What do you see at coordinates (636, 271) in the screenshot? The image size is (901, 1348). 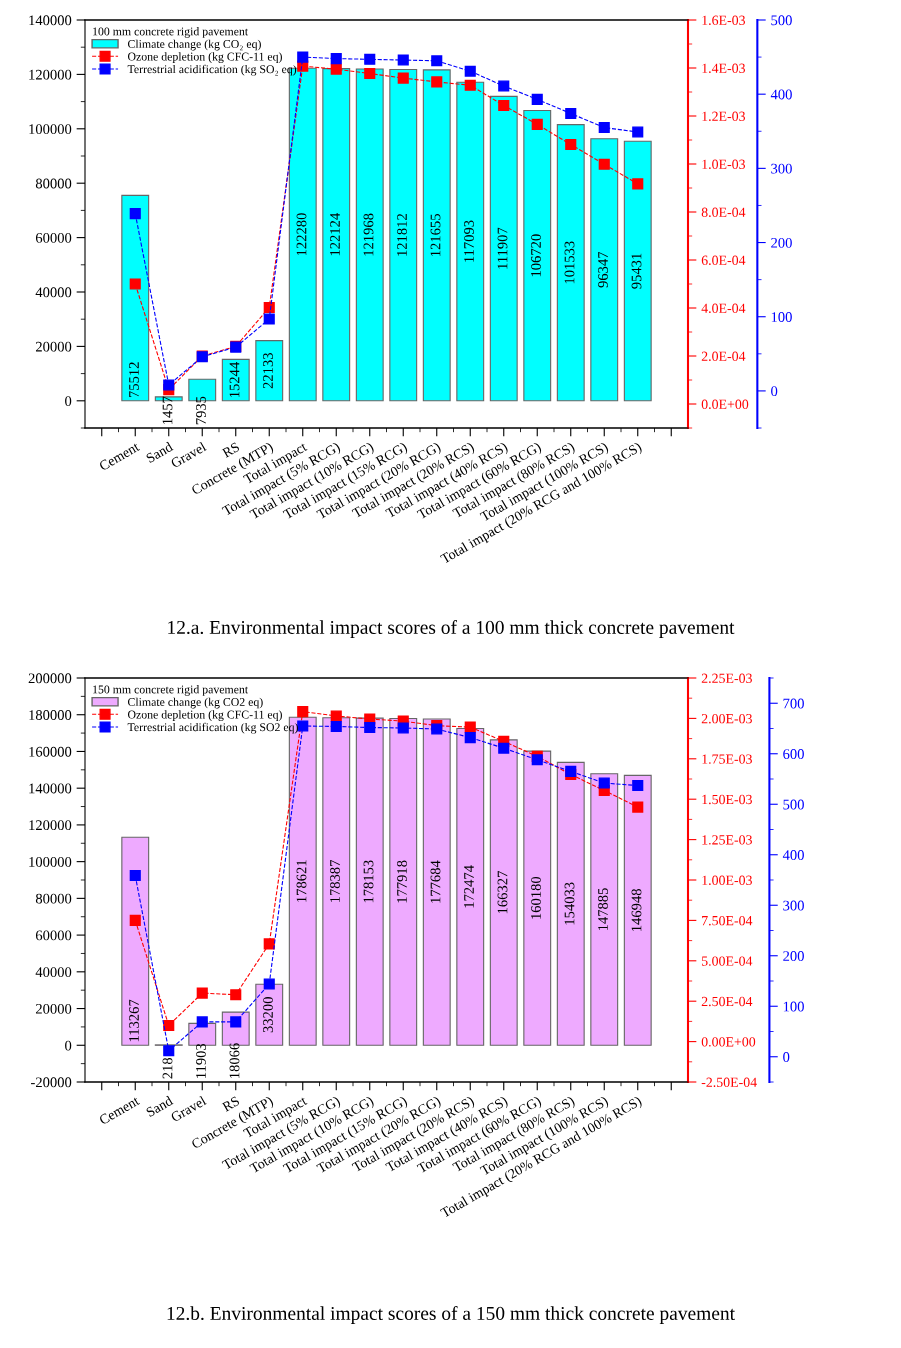 I see `data-label: 95431` at bounding box center [636, 271].